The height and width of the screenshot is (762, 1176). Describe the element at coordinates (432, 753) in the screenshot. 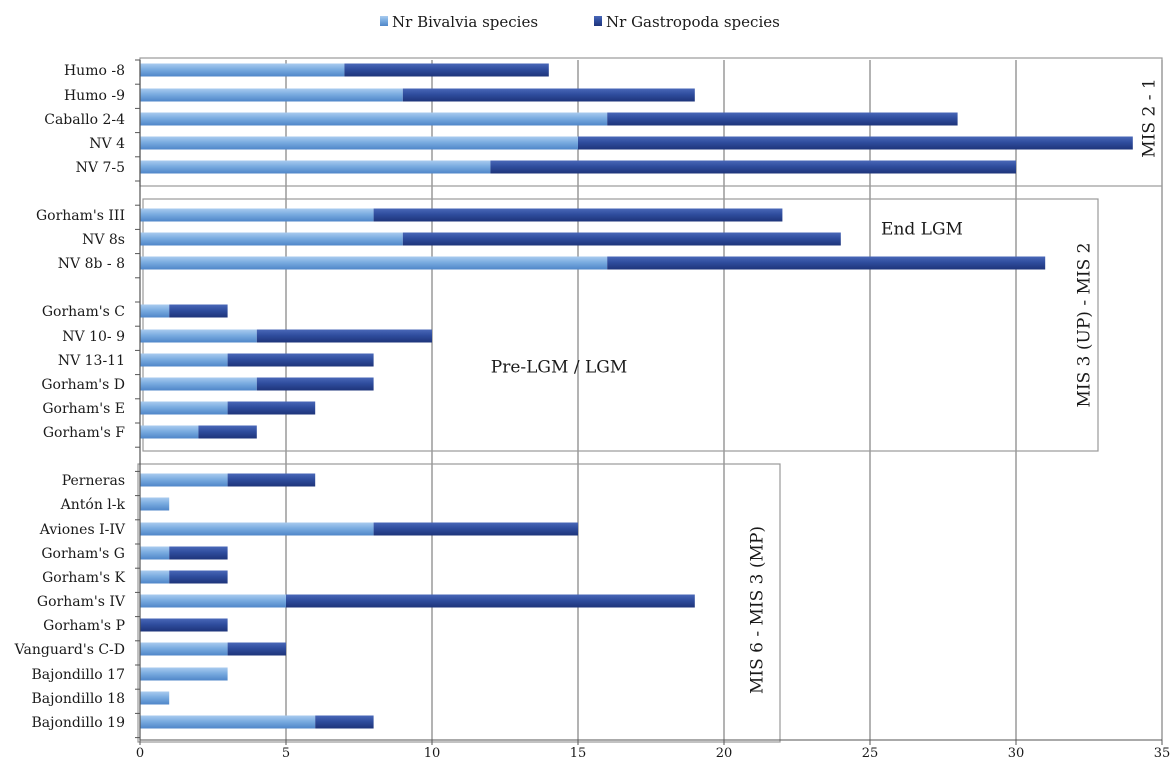

I see `x-tick-label: 10` at that location.